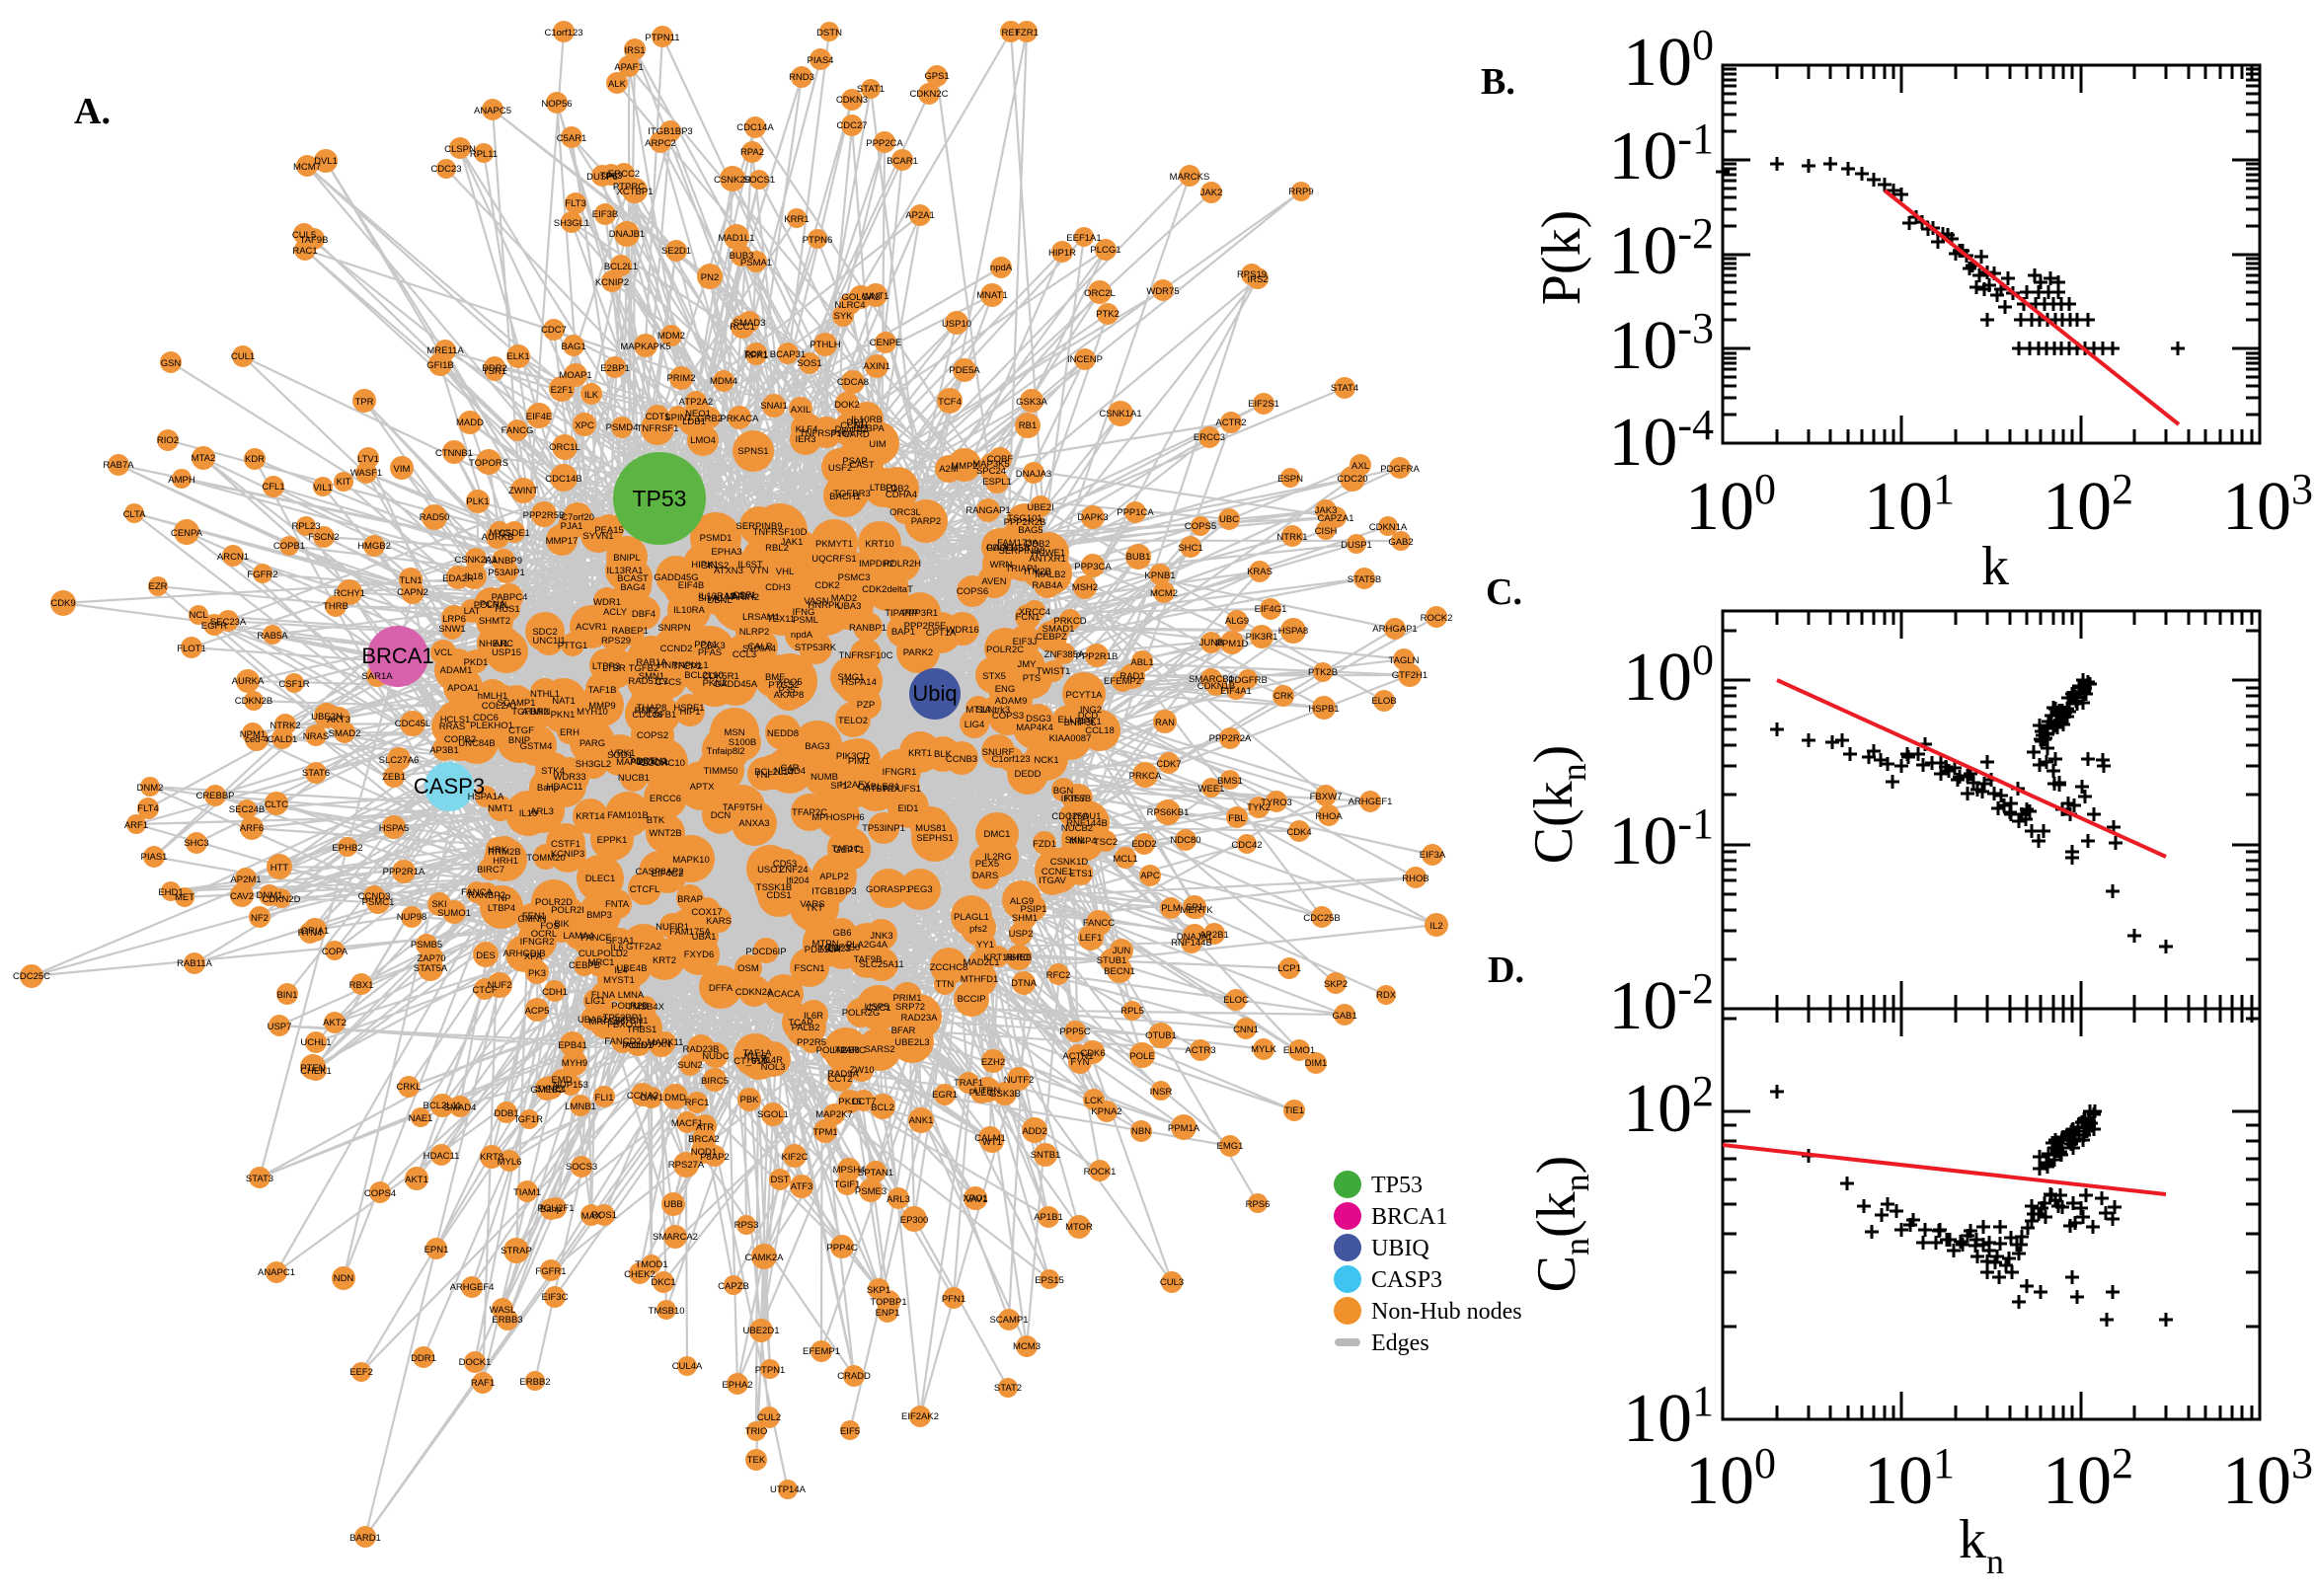 This screenshot has width=2316, height=1596. I want to click on svg-text: CDC23, so click(446, 169).